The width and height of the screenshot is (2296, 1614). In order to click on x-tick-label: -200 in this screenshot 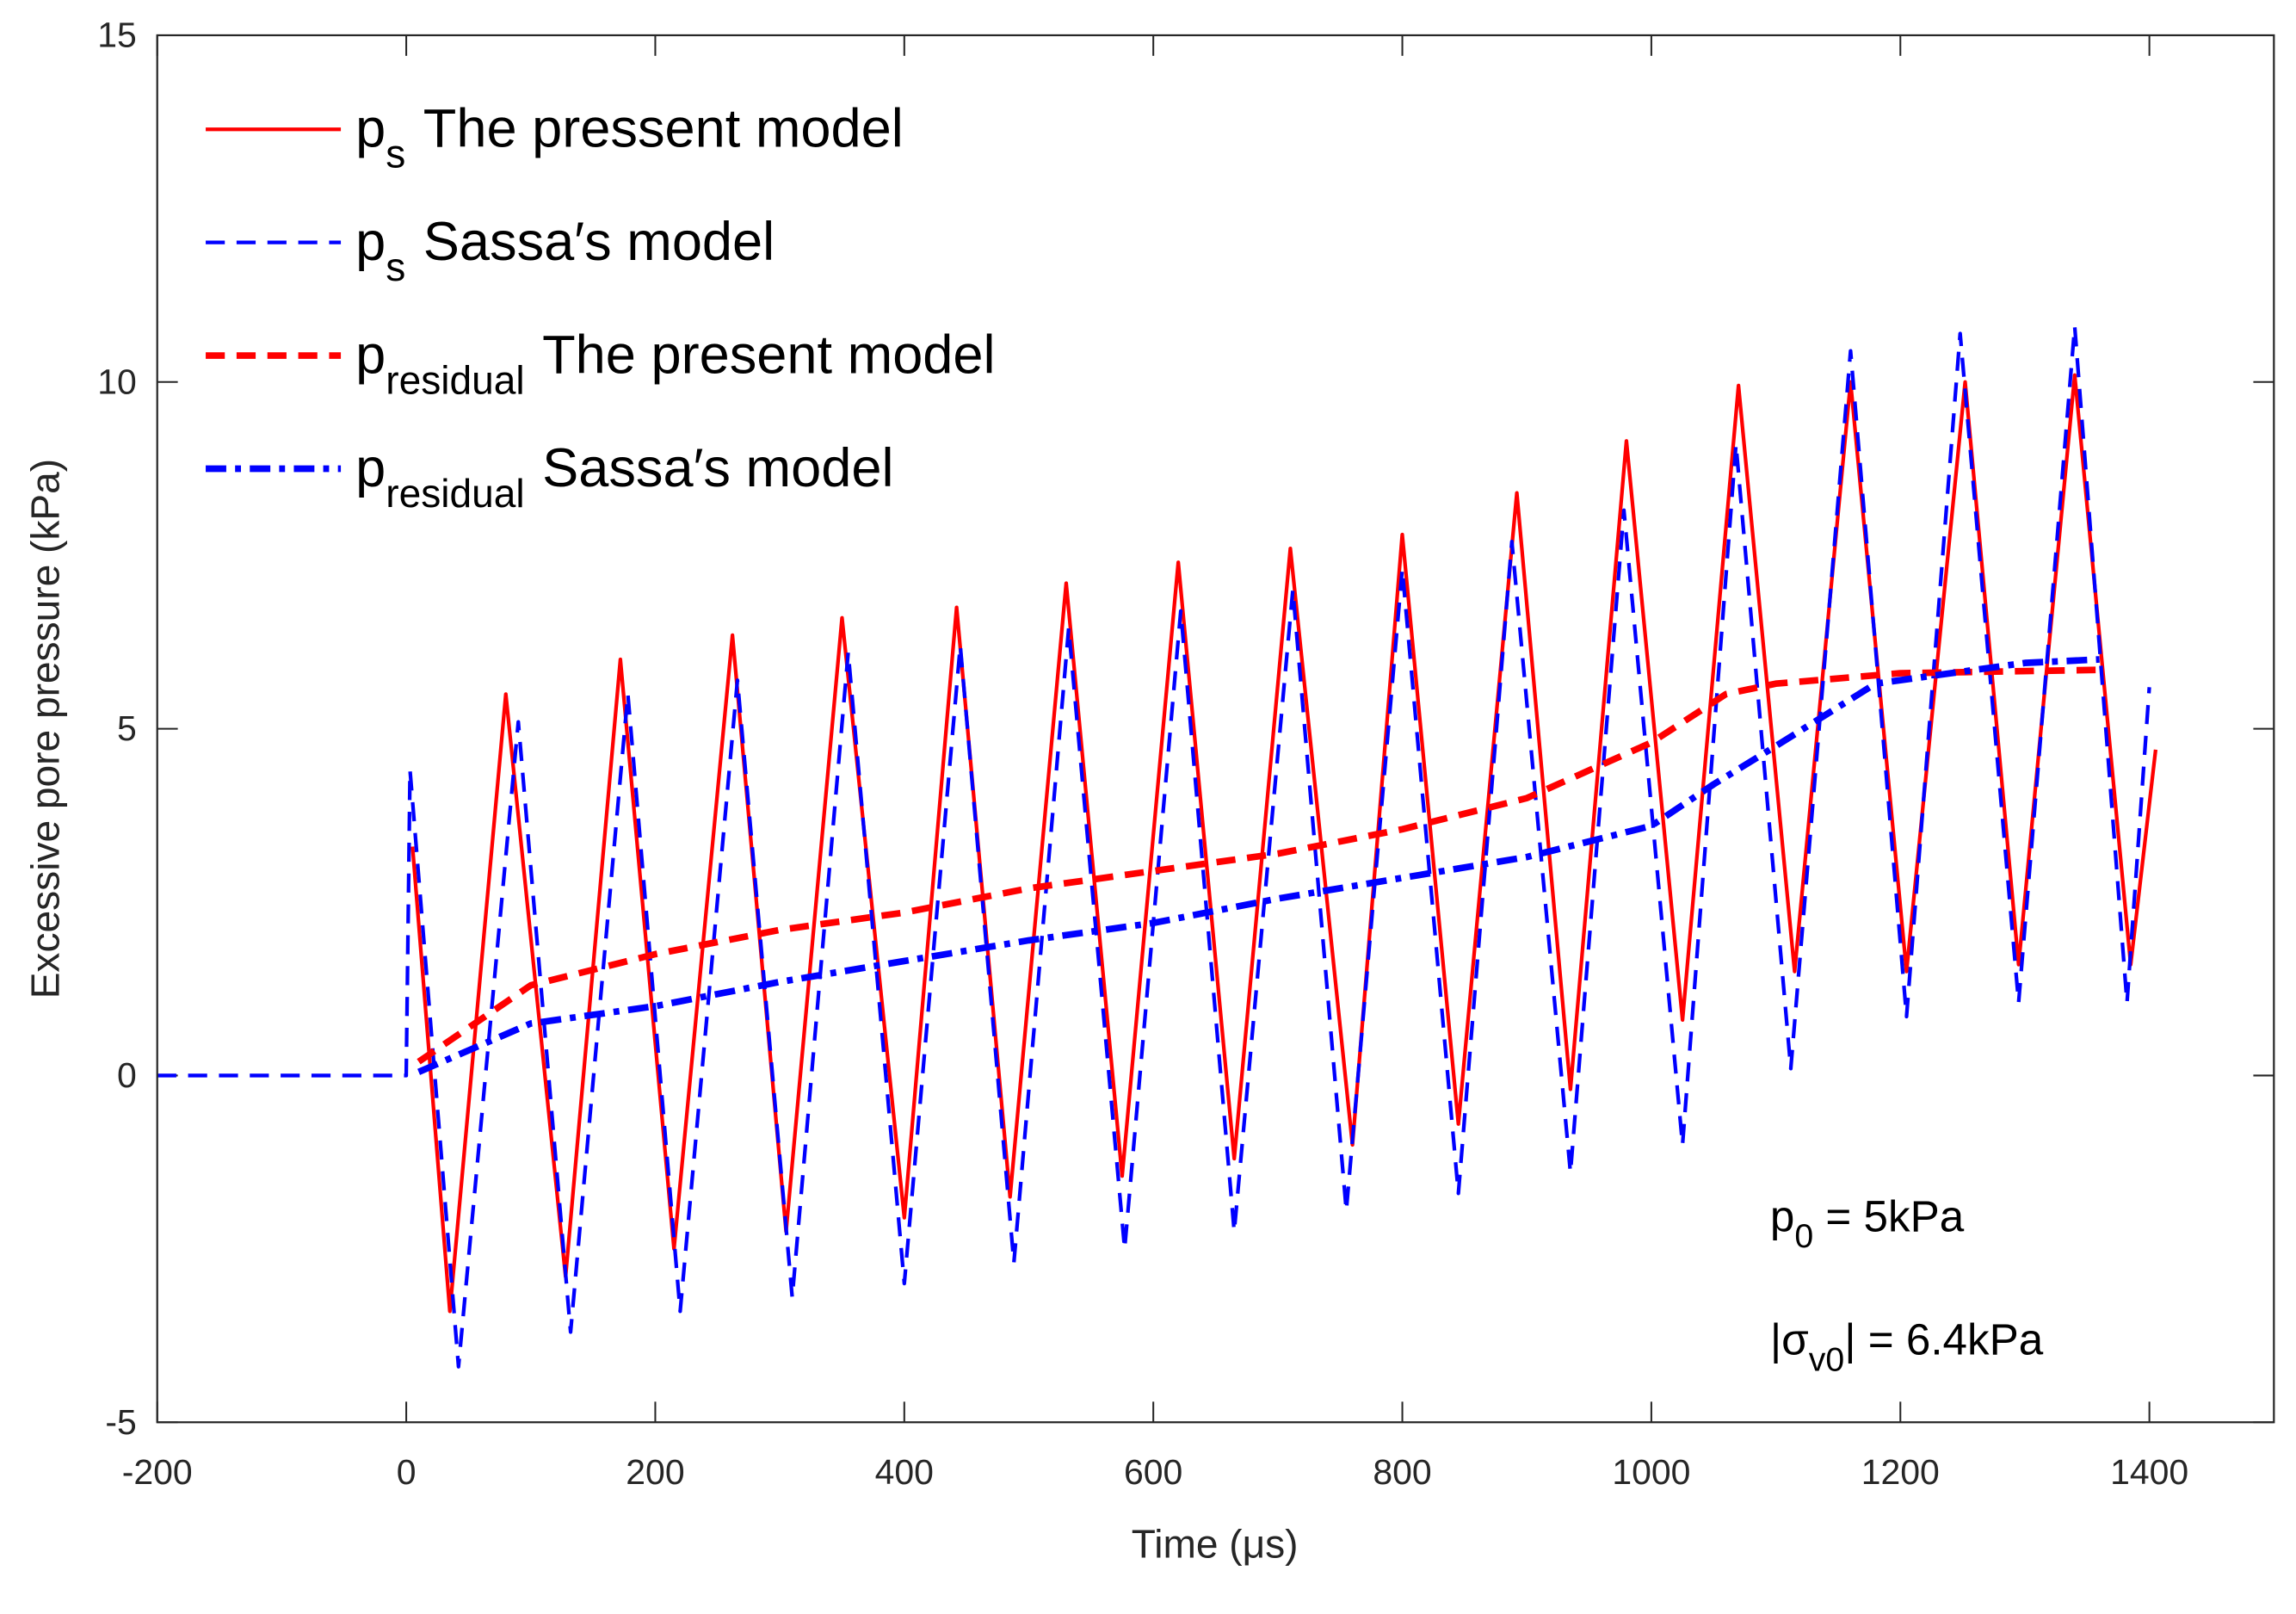, I will do `click(157, 1472)`.